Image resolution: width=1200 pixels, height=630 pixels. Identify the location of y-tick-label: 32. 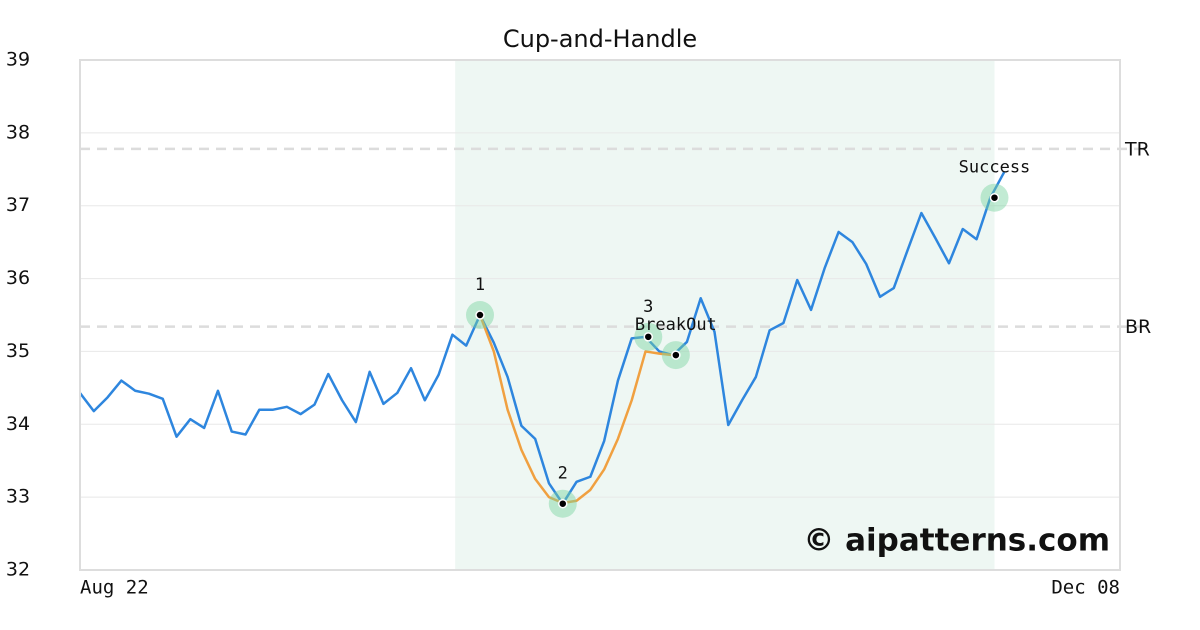
(18, 570).